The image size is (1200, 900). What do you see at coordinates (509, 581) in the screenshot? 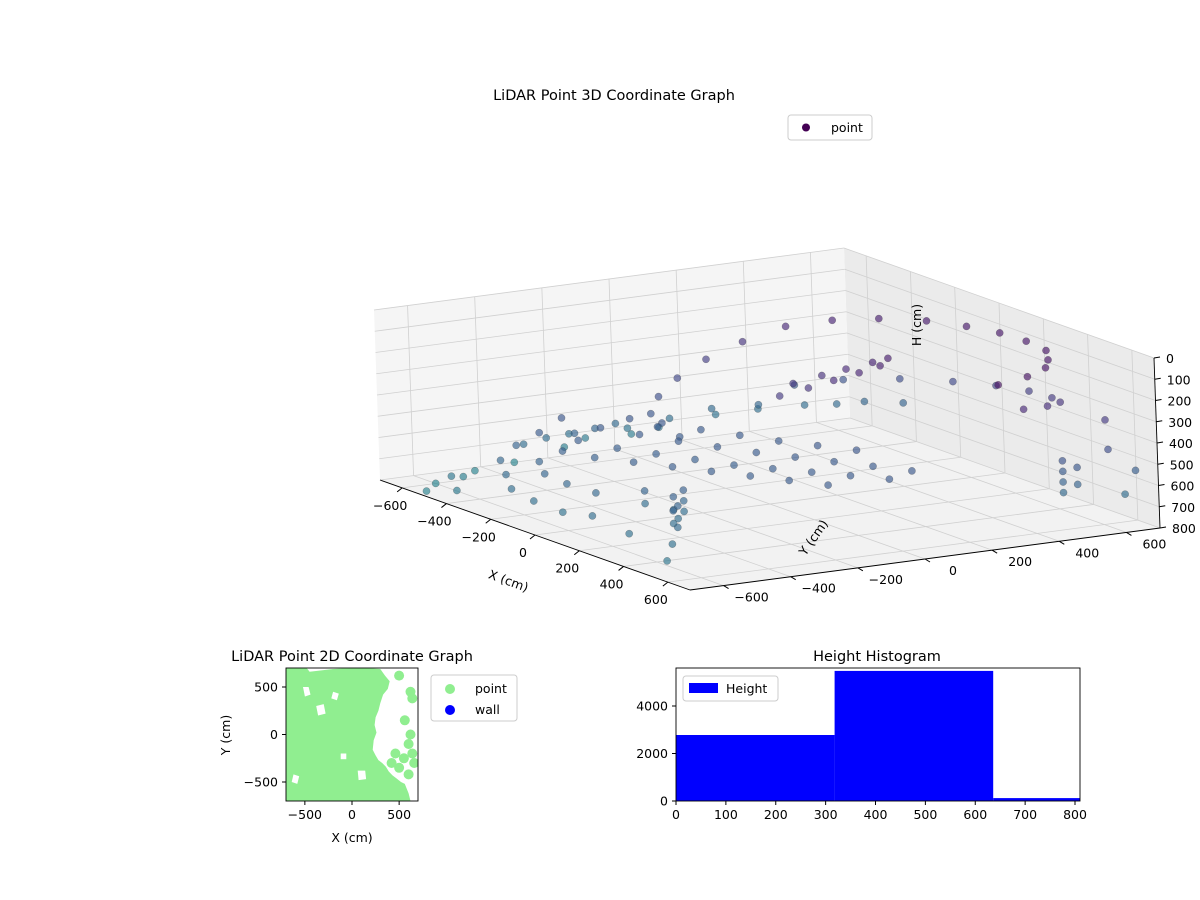
I see `chart-3d-x-label: X (cm)` at bounding box center [509, 581].